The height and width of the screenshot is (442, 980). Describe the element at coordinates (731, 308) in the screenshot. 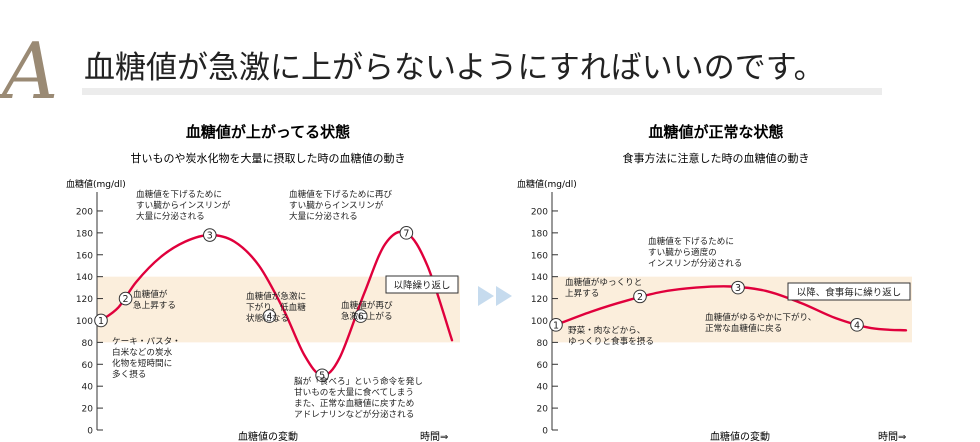

I see `right-glucose-curve` at that location.